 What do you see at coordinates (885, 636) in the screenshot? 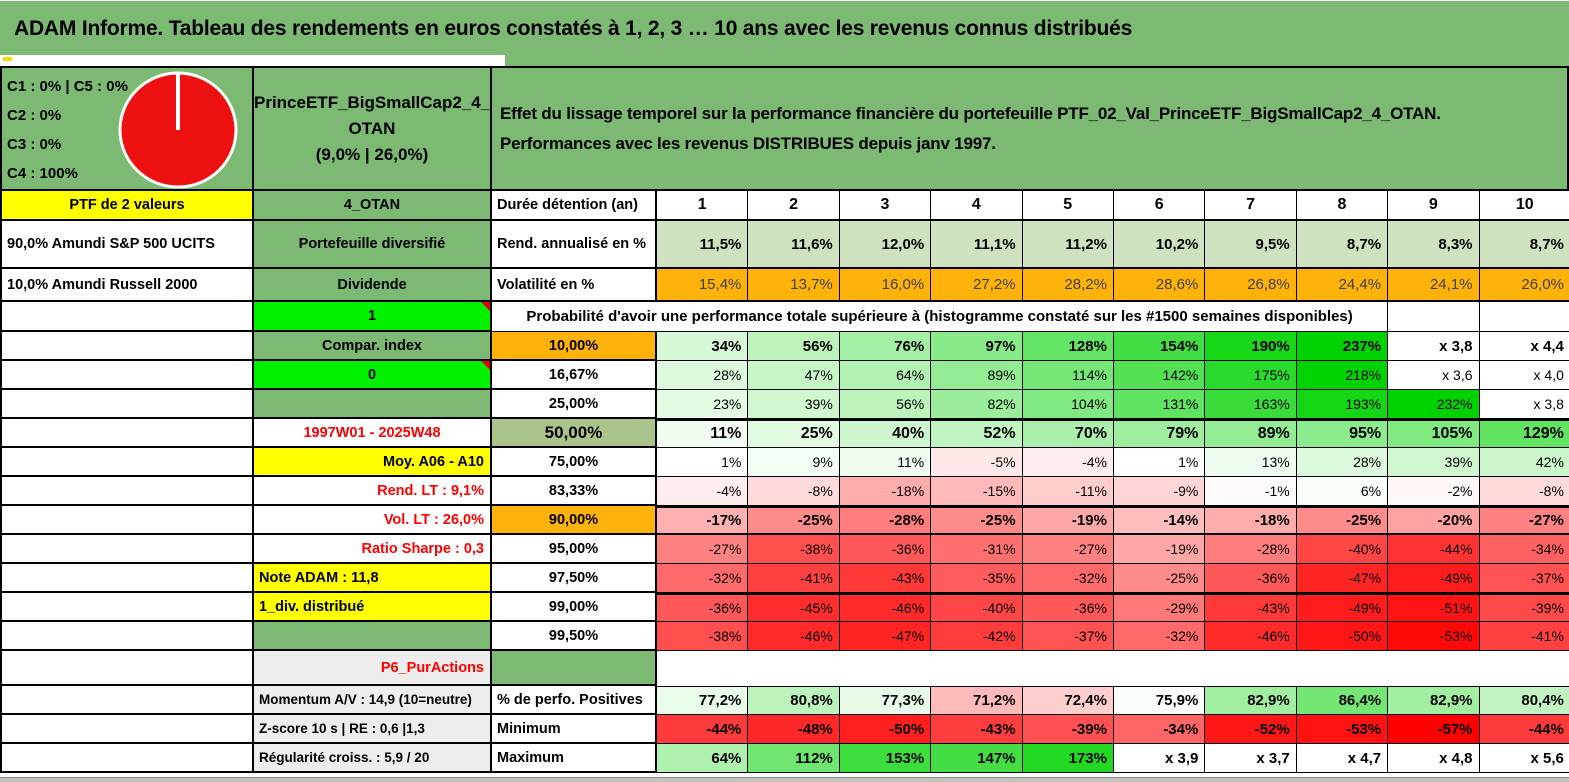
I see `value-p995-col3: -47%` at bounding box center [885, 636].